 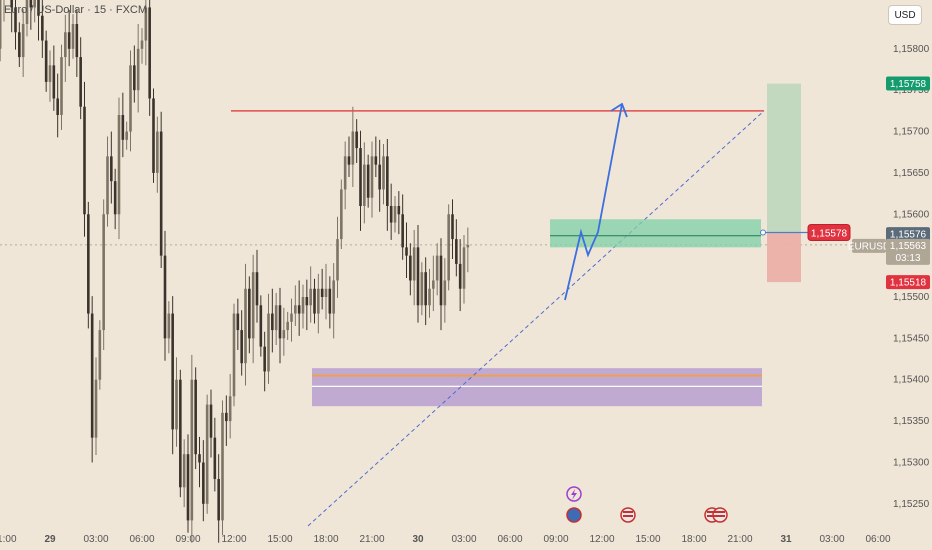 I want to click on support-zone, so click(x=537, y=387).